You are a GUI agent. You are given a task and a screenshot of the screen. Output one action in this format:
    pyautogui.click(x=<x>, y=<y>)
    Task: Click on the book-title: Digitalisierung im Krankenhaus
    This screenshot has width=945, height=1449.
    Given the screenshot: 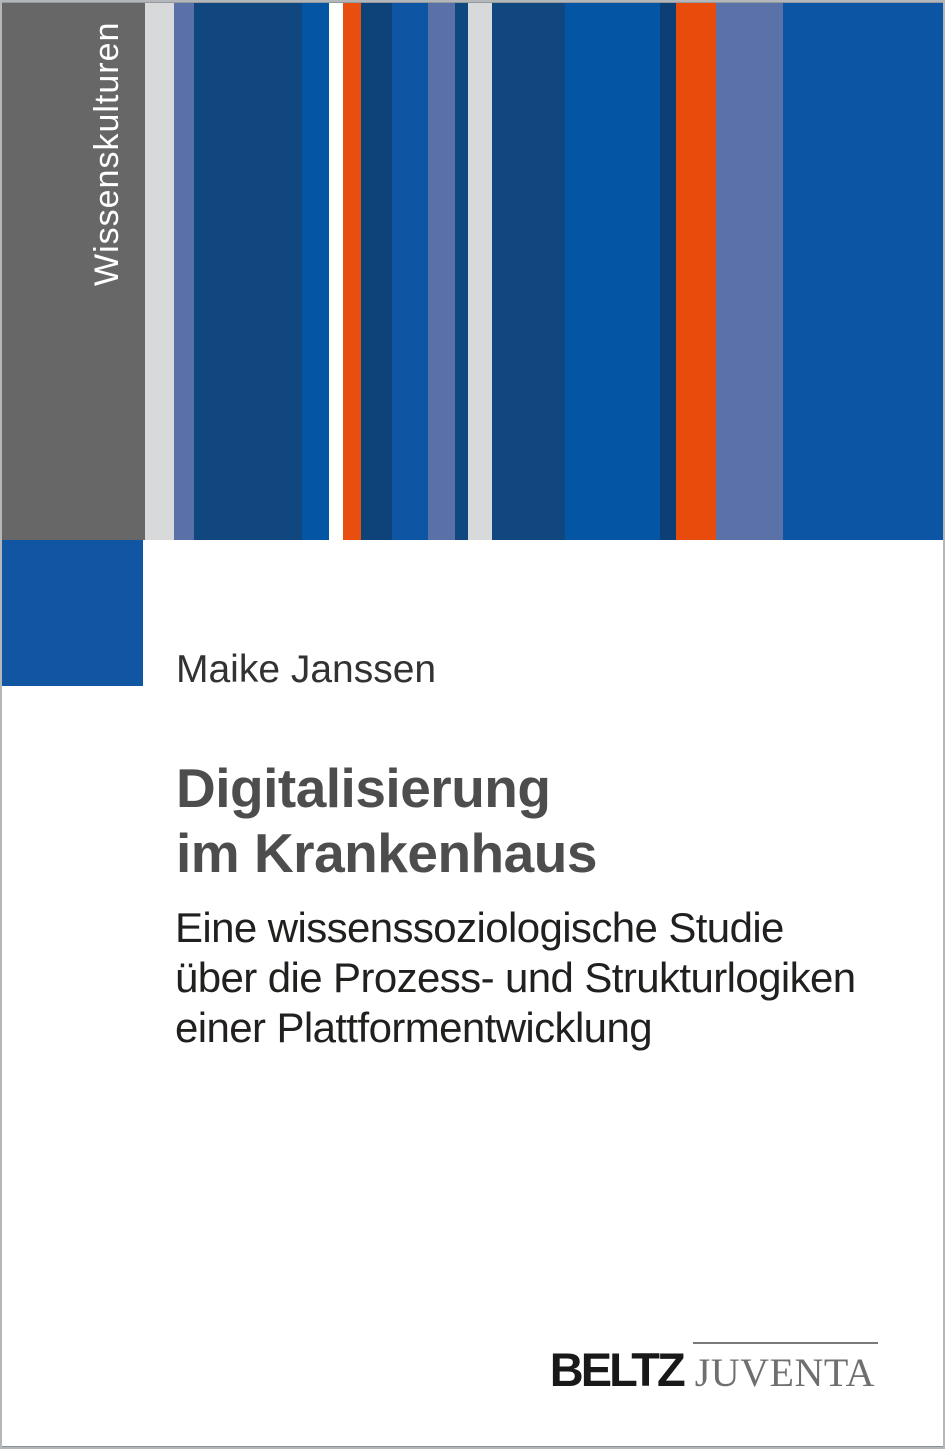 What is the action you would take?
    pyautogui.click(x=386, y=821)
    